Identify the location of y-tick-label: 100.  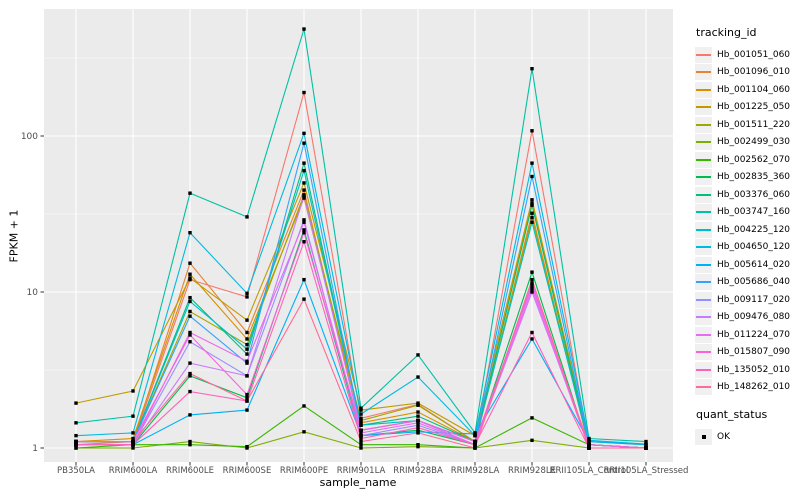
(29, 137).